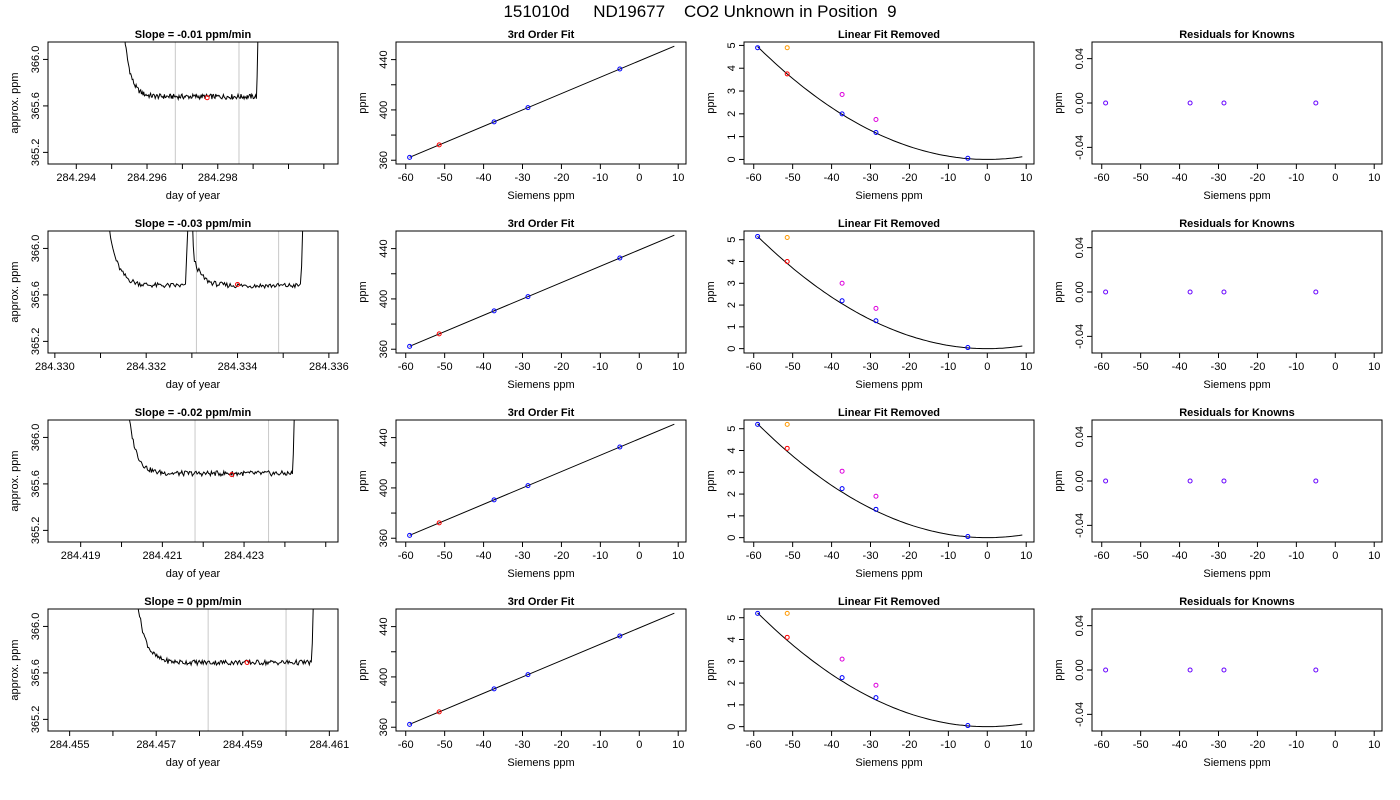  What do you see at coordinates (36, 484) in the screenshot?
I see `y-tick-label: 365.6` at bounding box center [36, 484].